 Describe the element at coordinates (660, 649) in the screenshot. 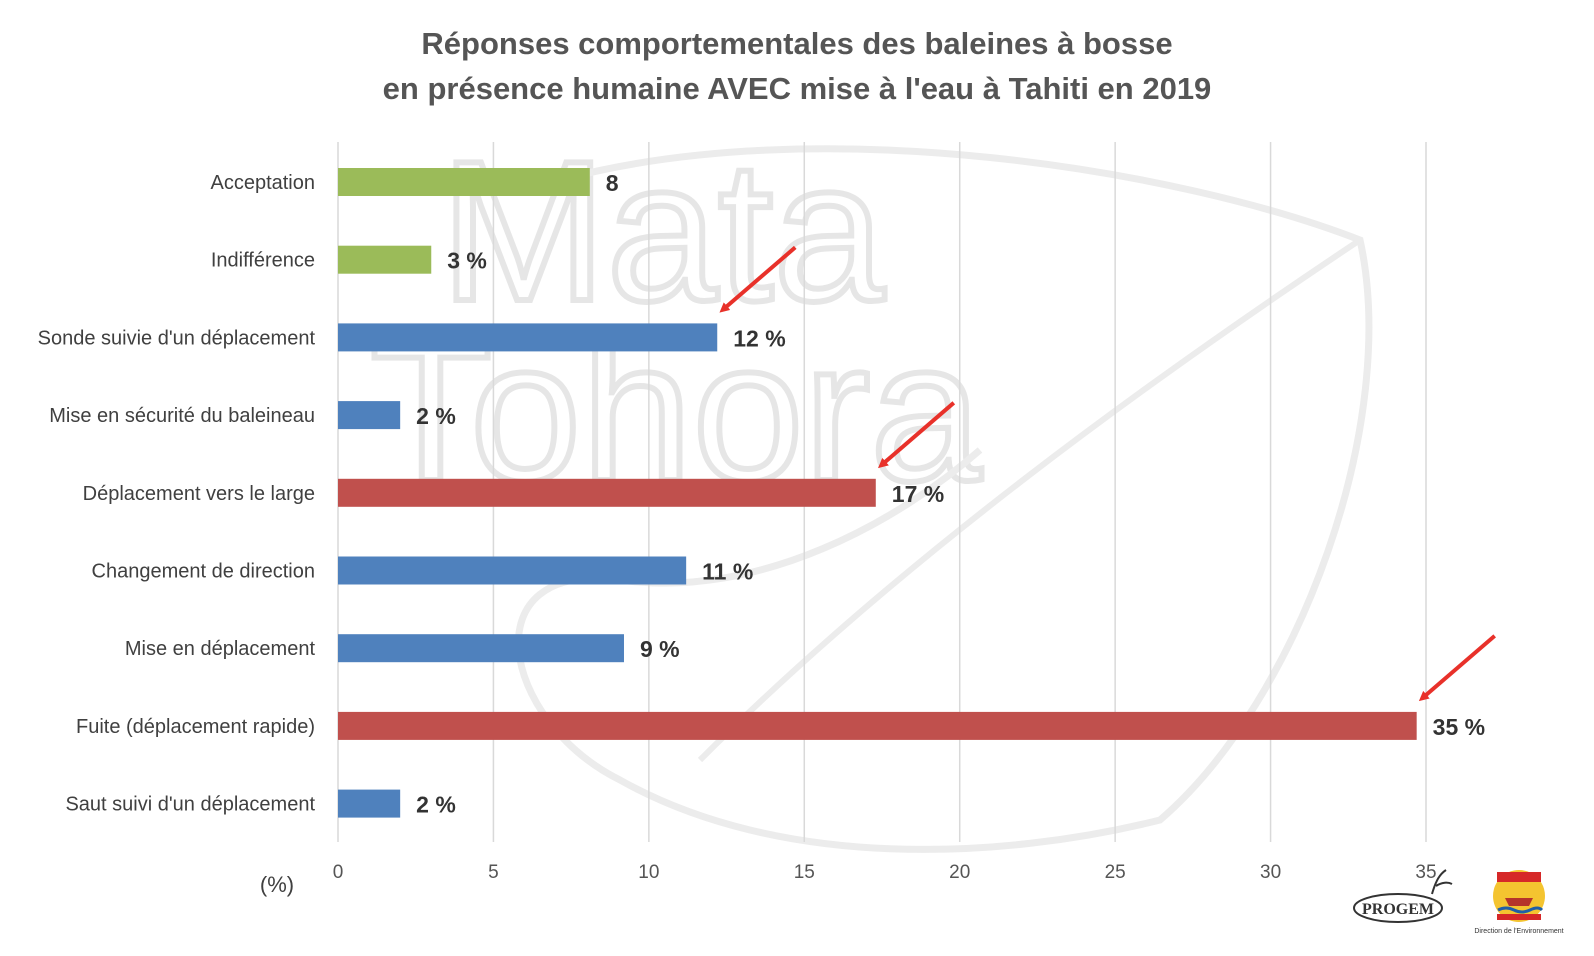

I see `data-label: 9 %` at that location.